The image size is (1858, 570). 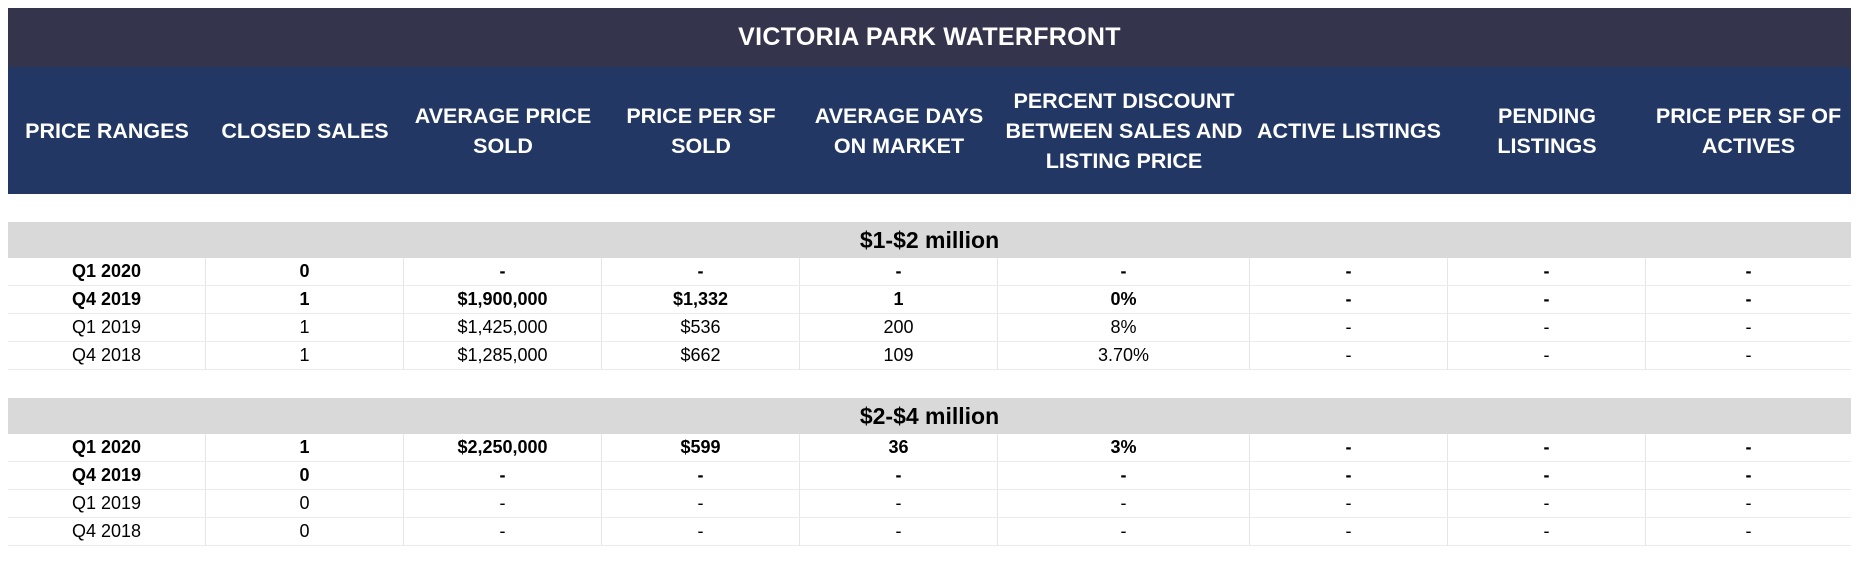 I want to click on column-header-price-per-sf-sold: PRICE PER SF SOLD, so click(x=701, y=130).